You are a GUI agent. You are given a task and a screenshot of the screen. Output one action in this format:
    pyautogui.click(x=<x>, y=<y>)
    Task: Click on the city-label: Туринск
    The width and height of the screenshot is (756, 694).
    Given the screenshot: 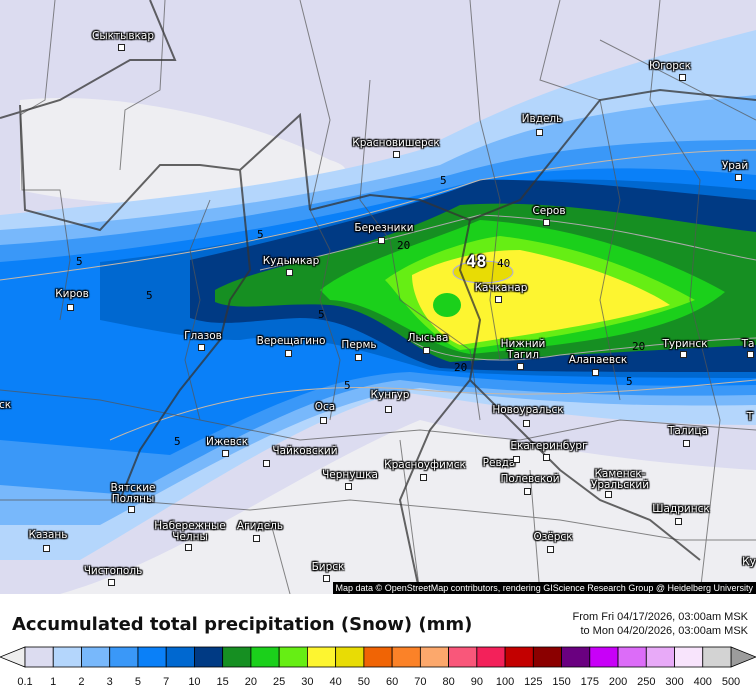 What is the action you would take?
    pyautogui.click(x=685, y=344)
    